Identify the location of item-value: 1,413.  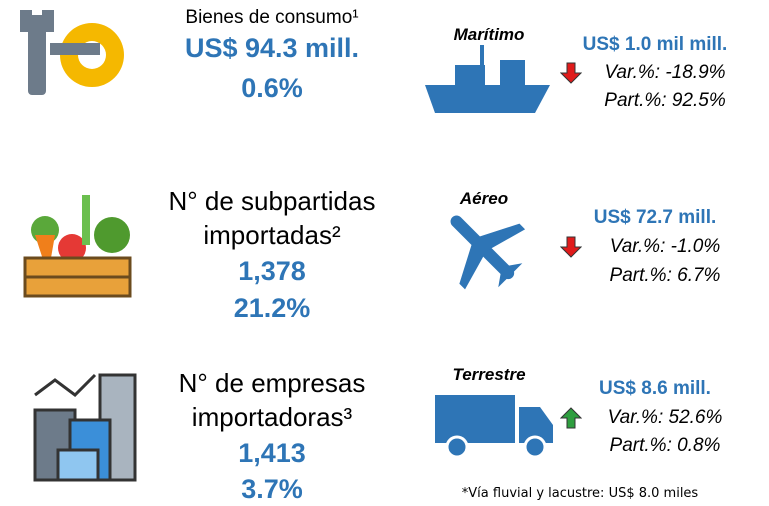
(272, 453).